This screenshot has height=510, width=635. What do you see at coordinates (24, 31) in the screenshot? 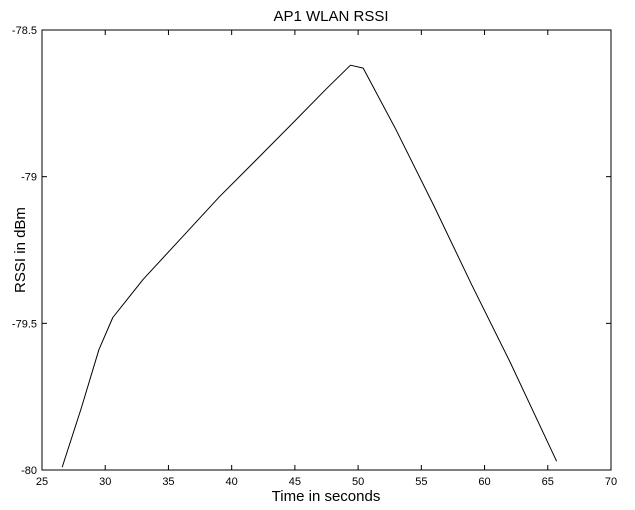
I see `y-tick-label: -78.5` at bounding box center [24, 31].